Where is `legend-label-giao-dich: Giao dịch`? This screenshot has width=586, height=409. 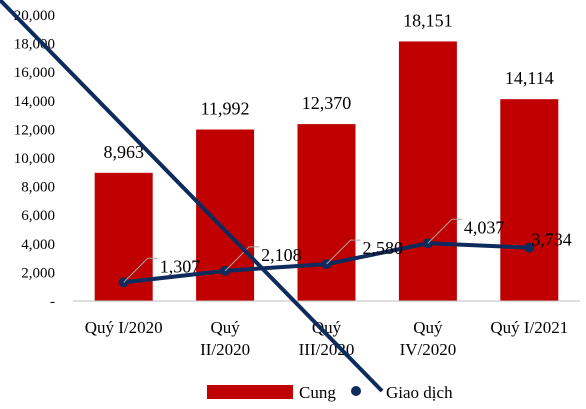
legend-label-giao-dich: Giao dịch is located at coordinates (419, 392).